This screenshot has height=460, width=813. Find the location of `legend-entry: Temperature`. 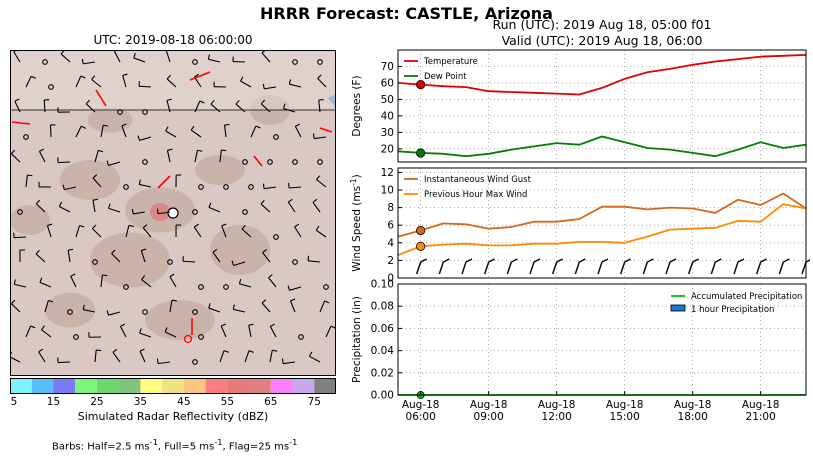

legend-entry: Temperature is located at coordinates (450, 62).